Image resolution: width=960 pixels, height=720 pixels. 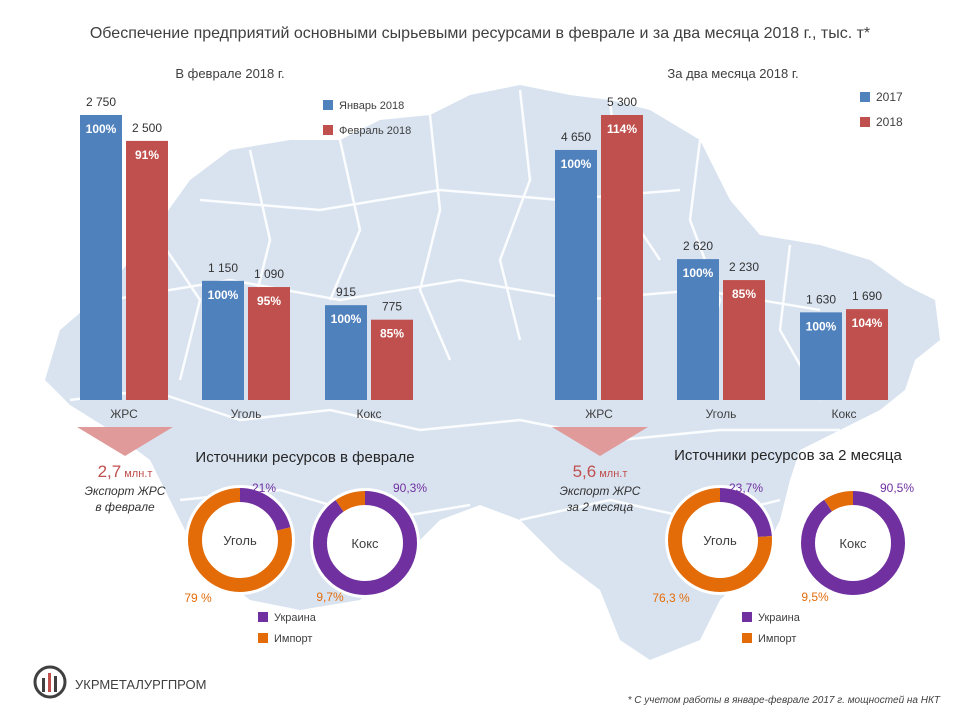 I want to click on logo-icon, so click(x=50, y=682).